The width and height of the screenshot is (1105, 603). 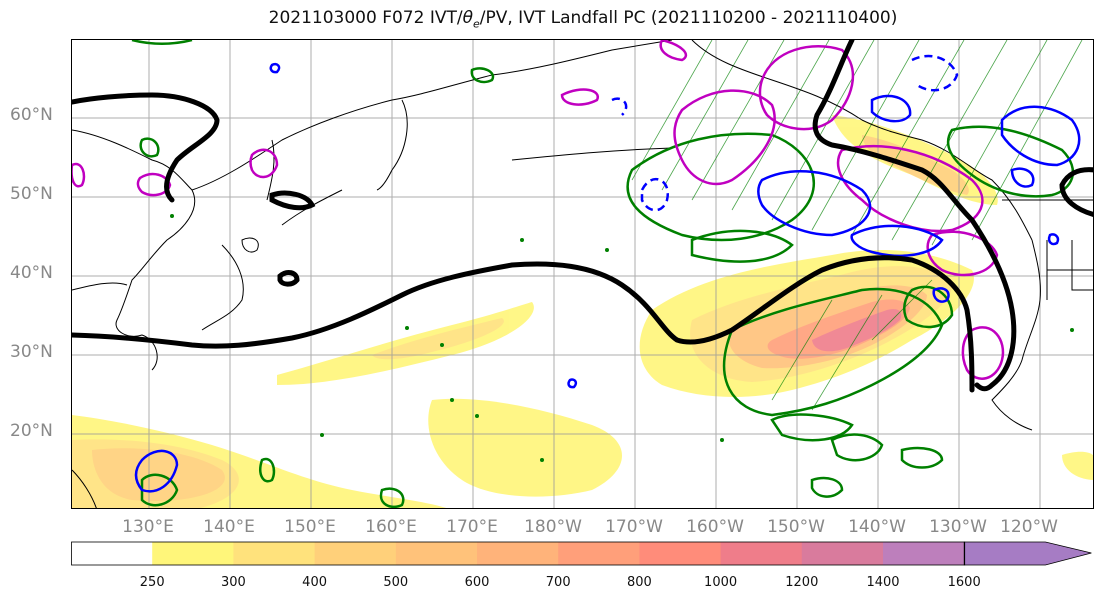 I want to click on lon-label-160w: 160°W, so click(x=715, y=527).